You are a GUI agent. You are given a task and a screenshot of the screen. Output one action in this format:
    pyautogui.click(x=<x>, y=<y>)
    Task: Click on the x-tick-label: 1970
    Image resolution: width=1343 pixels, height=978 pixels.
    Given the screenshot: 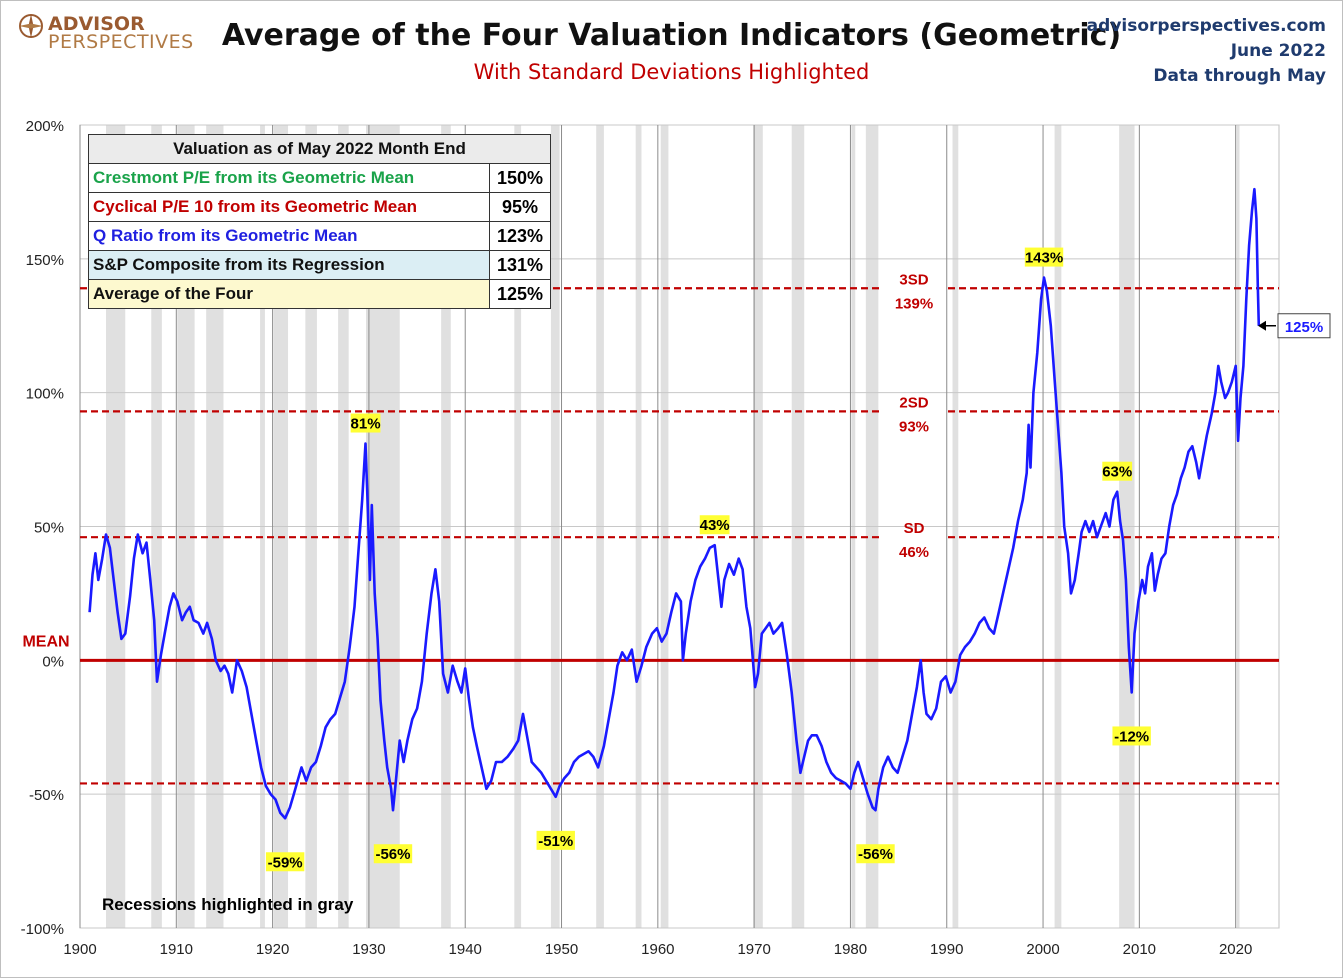 What is the action you would take?
    pyautogui.click(x=753, y=949)
    